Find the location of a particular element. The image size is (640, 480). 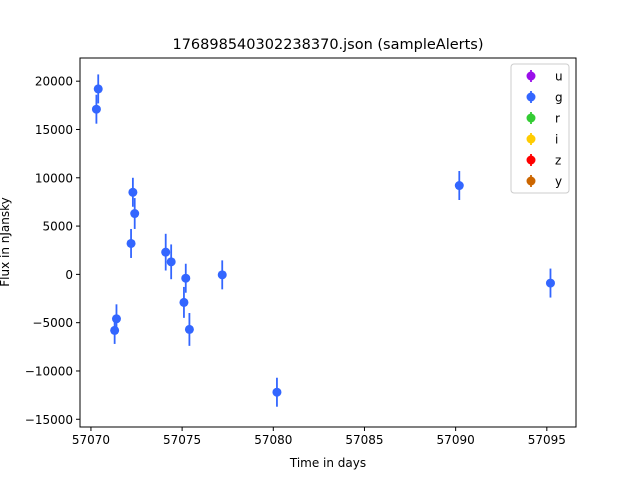

legend-marker-g is located at coordinates (531, 97).